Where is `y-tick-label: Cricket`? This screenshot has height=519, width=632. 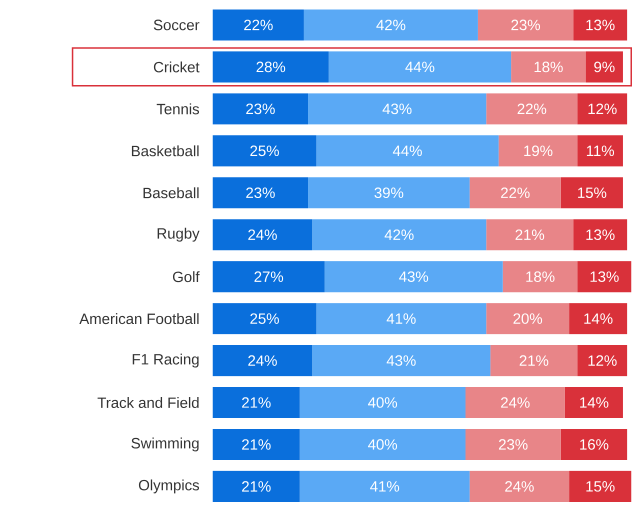
y-tick-label: Cricket is located at coordinates (177, 66).